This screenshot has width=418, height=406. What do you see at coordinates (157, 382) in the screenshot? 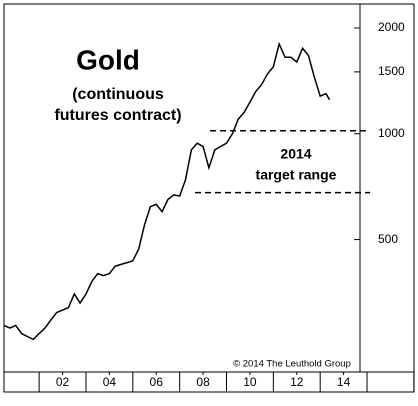
I see `x-tick-label: 06` at bounding box center [157, 382].